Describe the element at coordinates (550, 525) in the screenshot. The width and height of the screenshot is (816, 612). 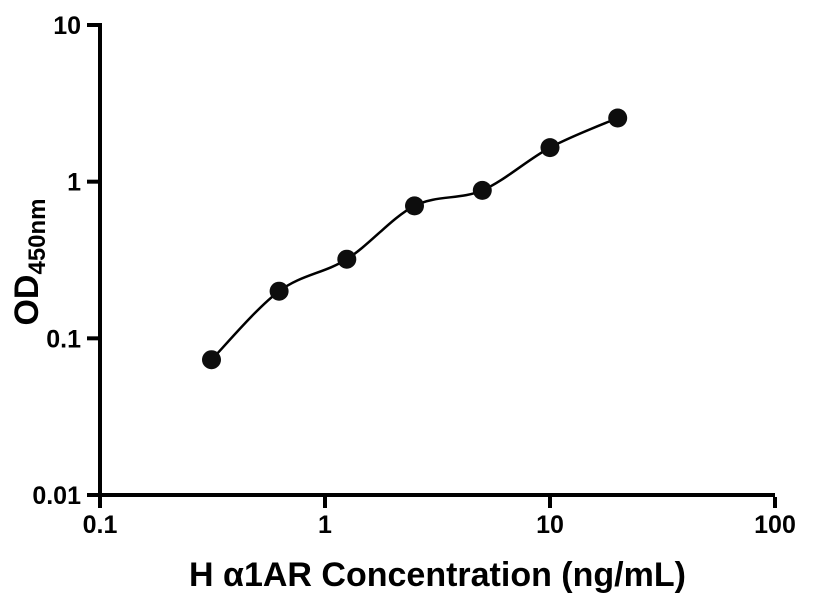
I see `x-tick-label: 10` at that location.